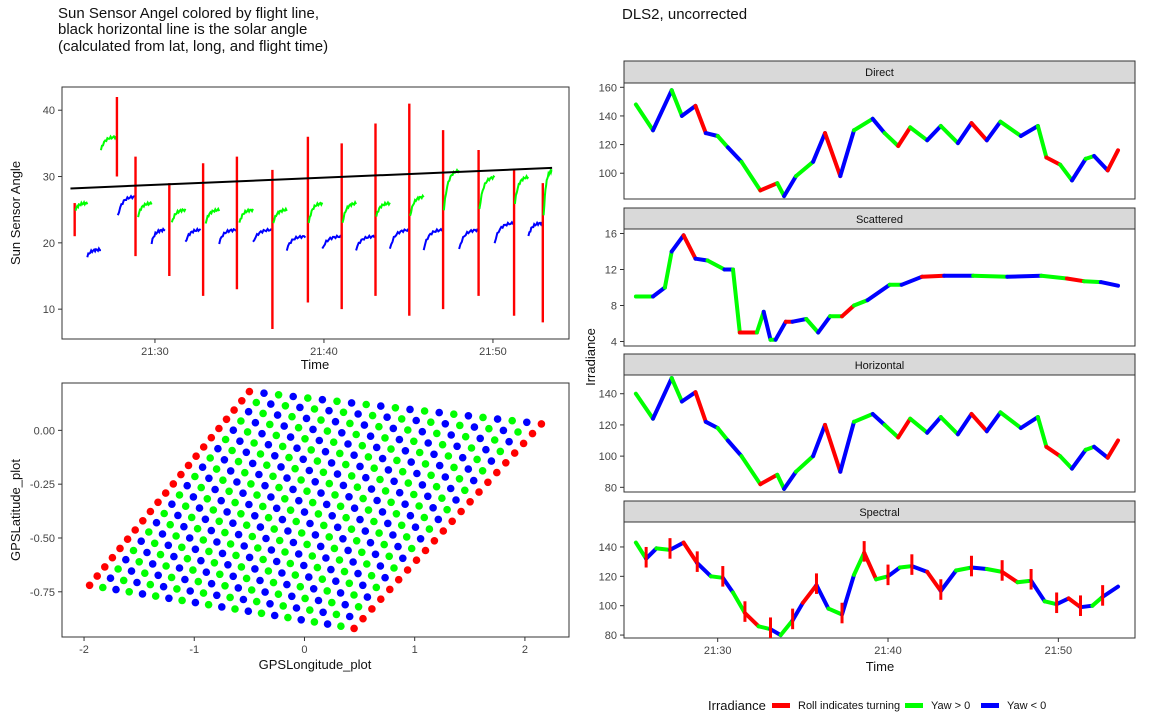 The height and width of the screenshot is (720, 1150). Describe the element at coordinates (1026, 706) in the screenshot. I see `legend-label-yaw-negative: Yaw < 0` at that location.